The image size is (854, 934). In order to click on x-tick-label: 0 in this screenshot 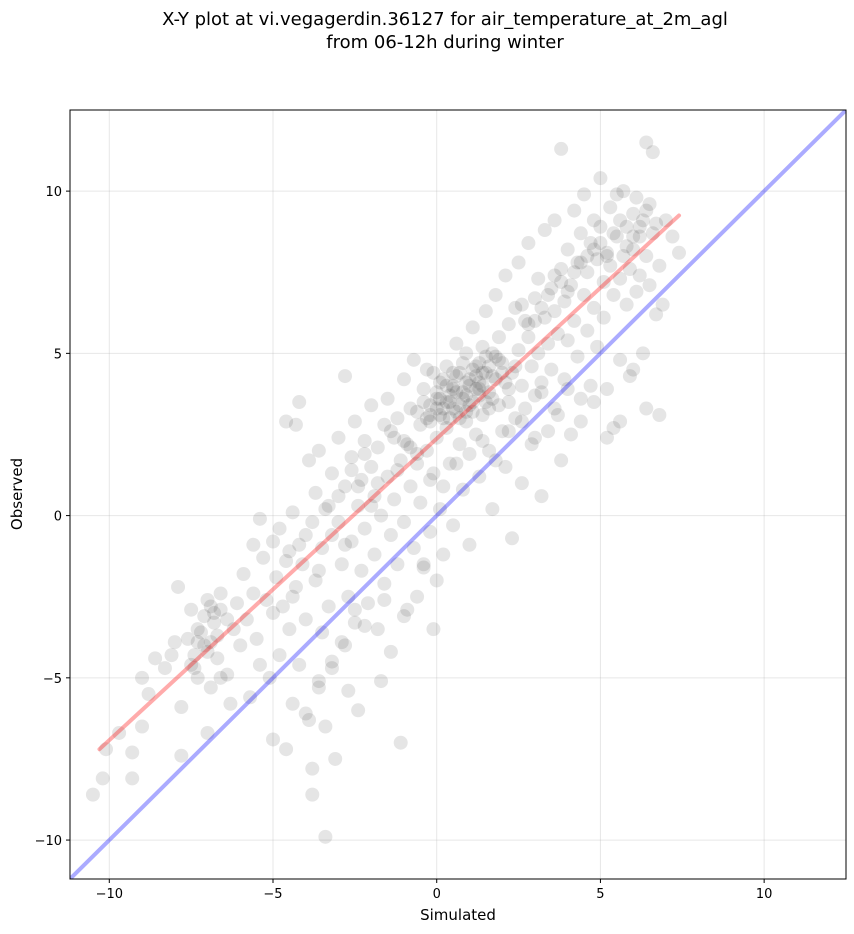, I will do `click(437, 894)`.